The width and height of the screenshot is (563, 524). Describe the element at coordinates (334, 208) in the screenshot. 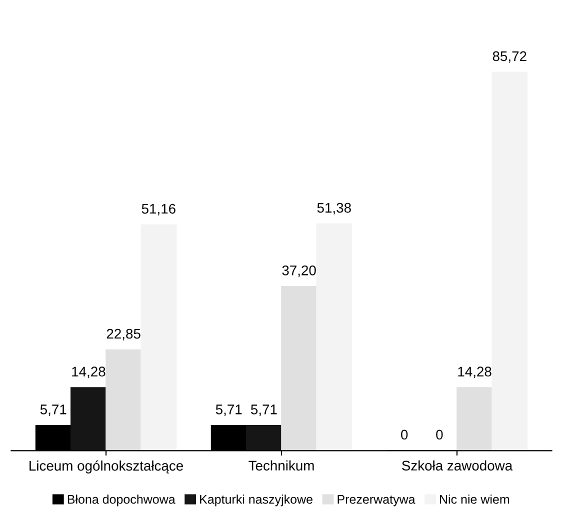

I see `data-label: 51,38` at that location.